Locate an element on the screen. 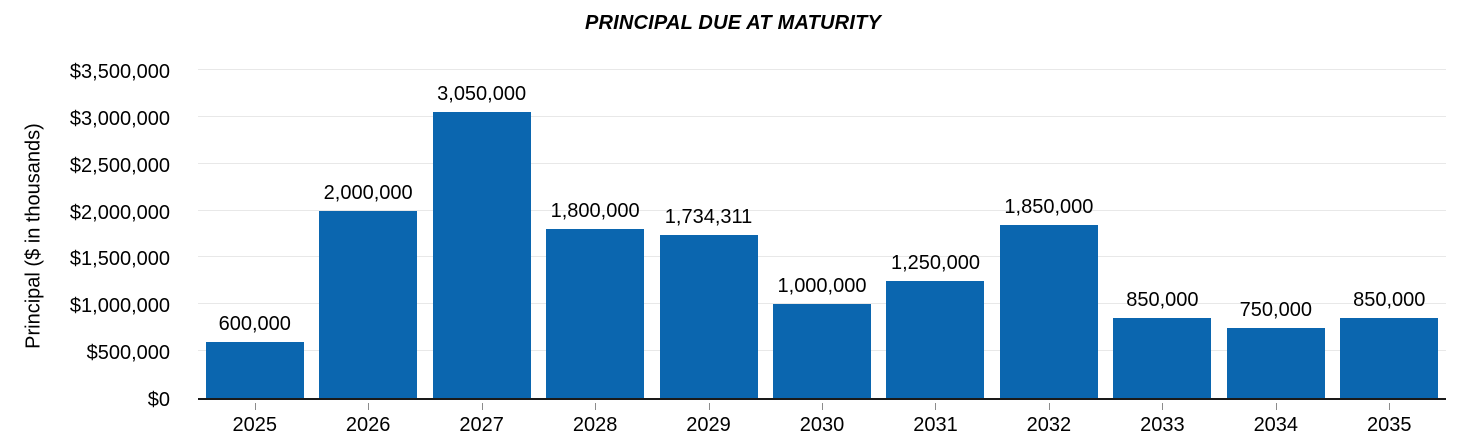 This screenshot has width=1466, height=440. x-tick-label: 2034 is located at coordinates (1276, 425).